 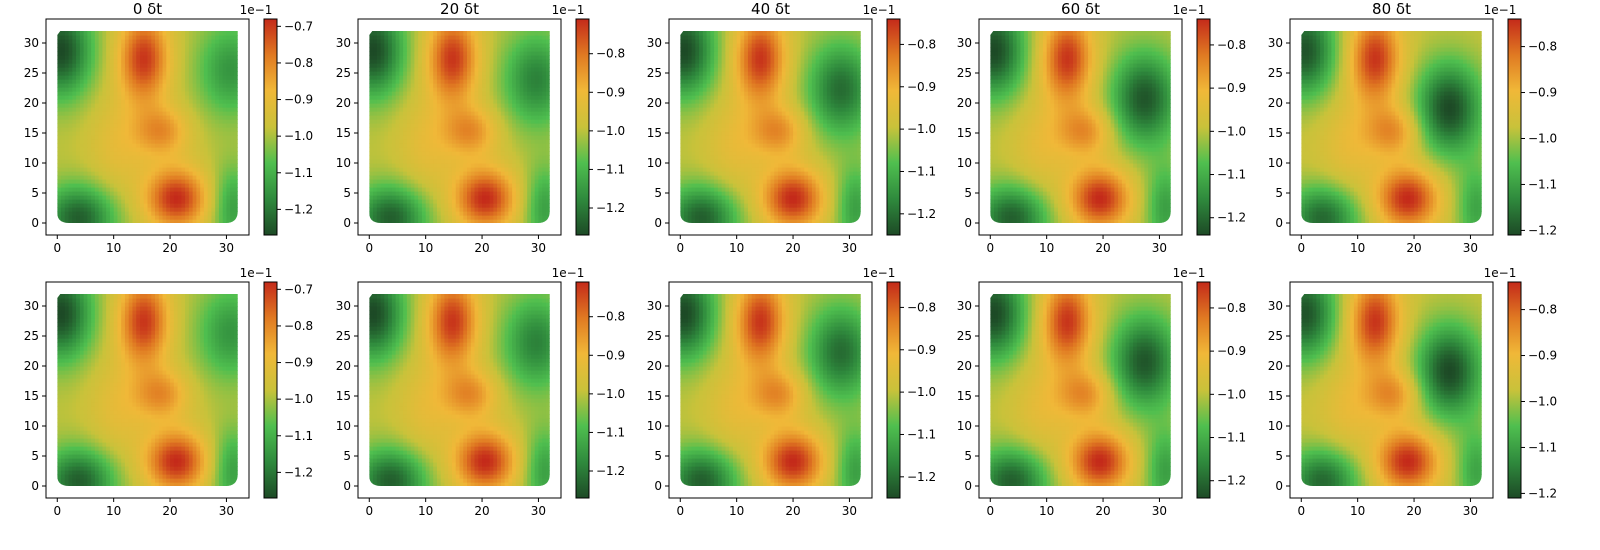 What do you see at coordinates (31, 73) in the screenshot?
I see `y-tick-label: 25` at bounding box center [31, 73].